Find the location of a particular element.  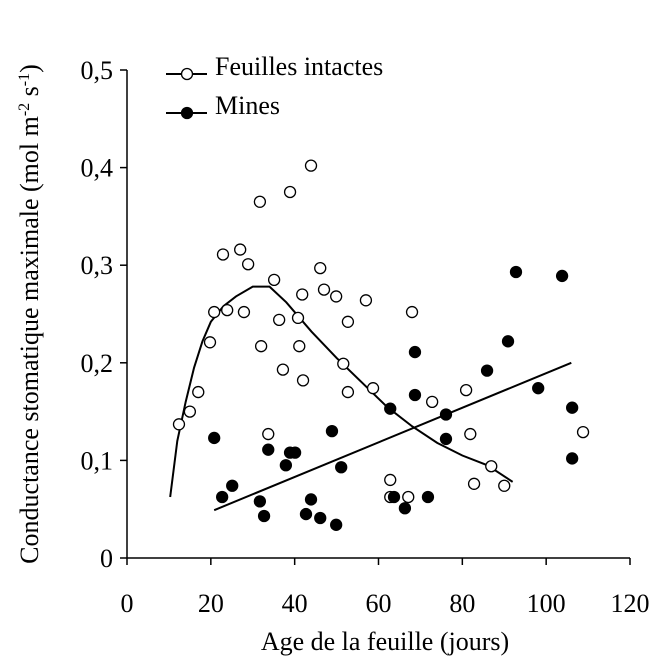

x-tick-label: 120 is located at coordinates (630, 603).